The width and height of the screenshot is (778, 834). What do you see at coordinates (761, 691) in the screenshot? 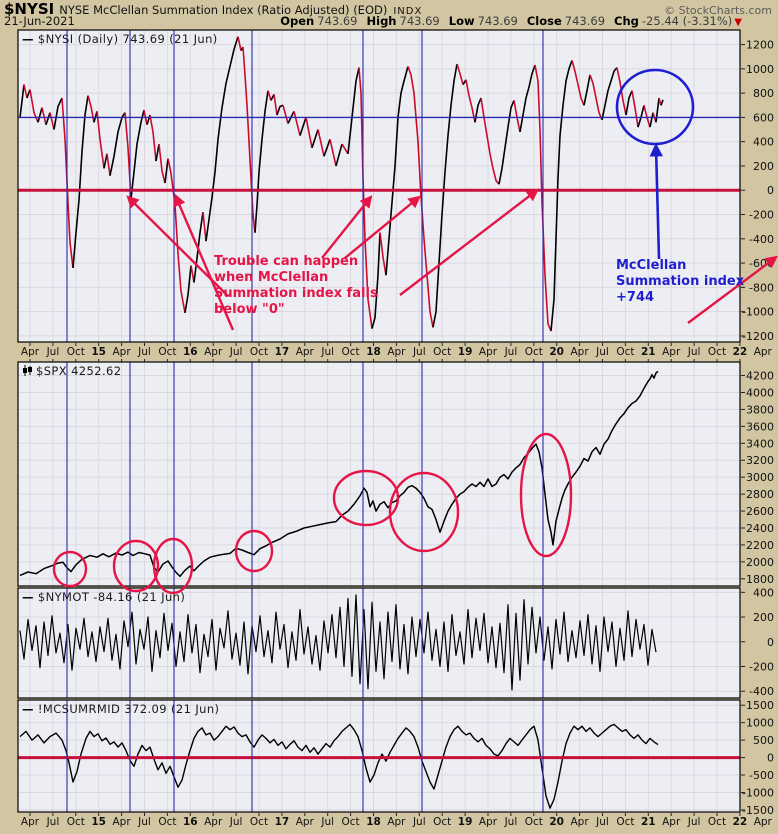
I see `svg-text: -400` at bounding box center [761, 691].